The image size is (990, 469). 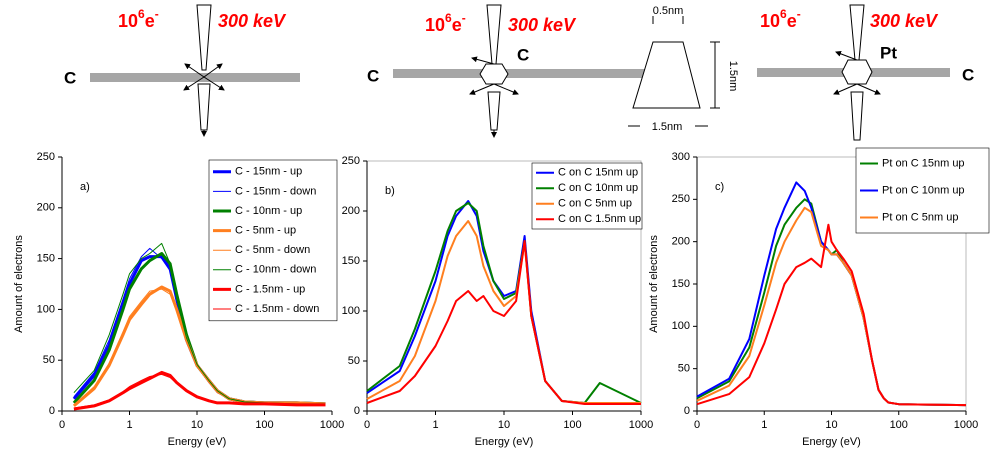 I want to click on legend-label: C - 15nm - up, so click(x=268, y=172).